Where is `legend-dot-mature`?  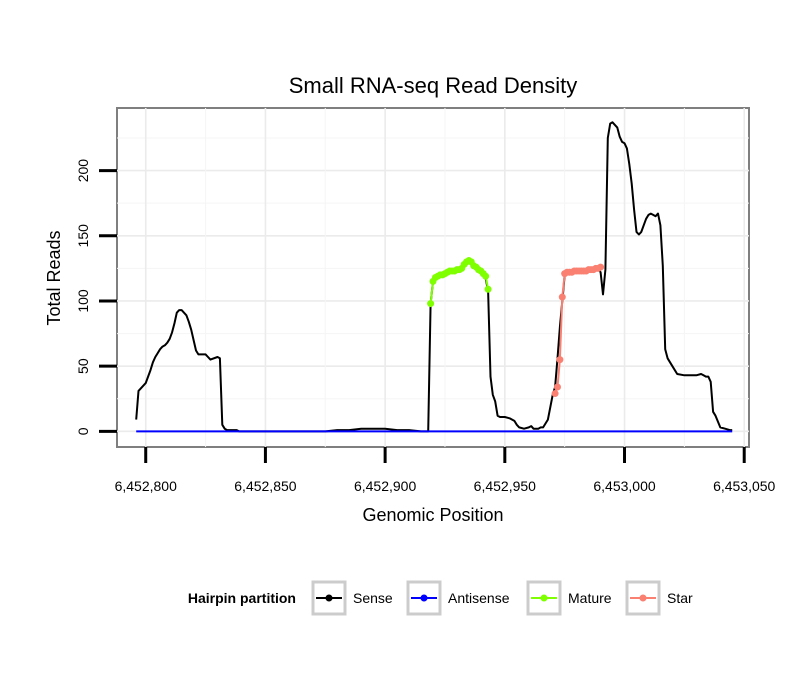 legend-dot-mature is located at coordinates (544, 598).